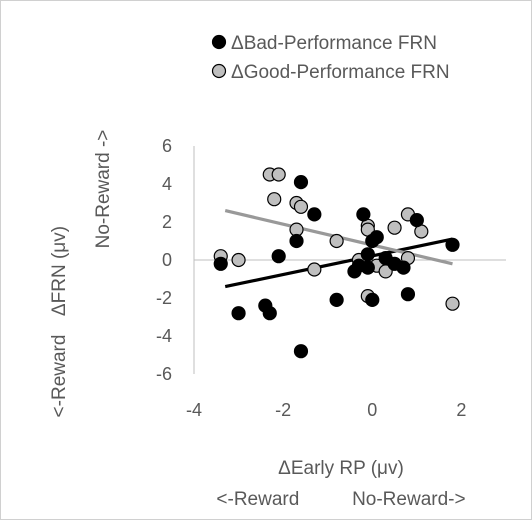  I want to click on y-tick-label: 4, so click(167, 184).